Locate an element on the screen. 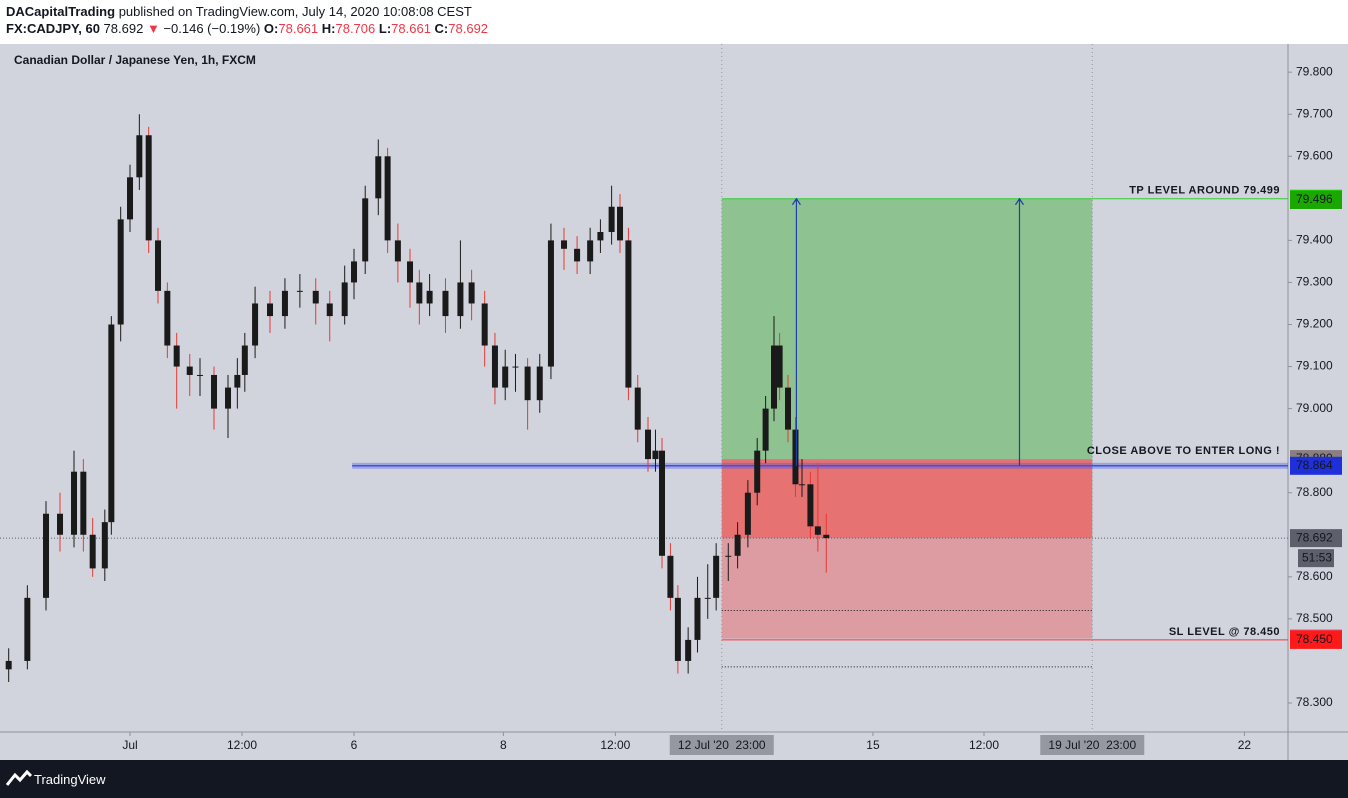  l-label: L: is located at coordinates (385, 28).